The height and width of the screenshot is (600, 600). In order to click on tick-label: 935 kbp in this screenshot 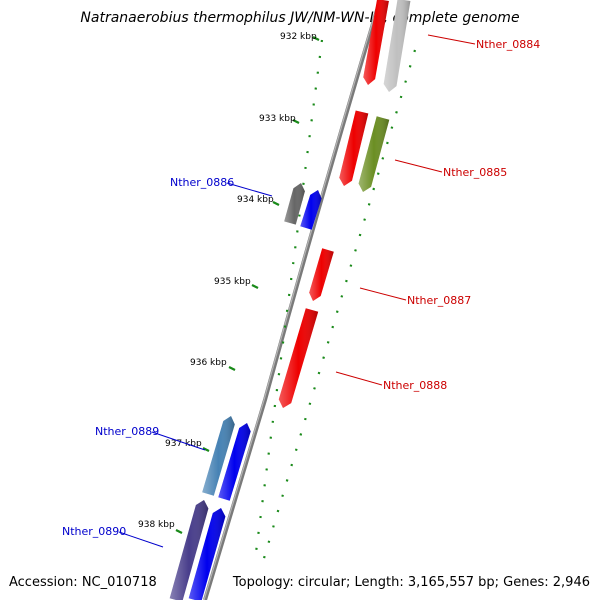, I will do `click(232, 282)`.